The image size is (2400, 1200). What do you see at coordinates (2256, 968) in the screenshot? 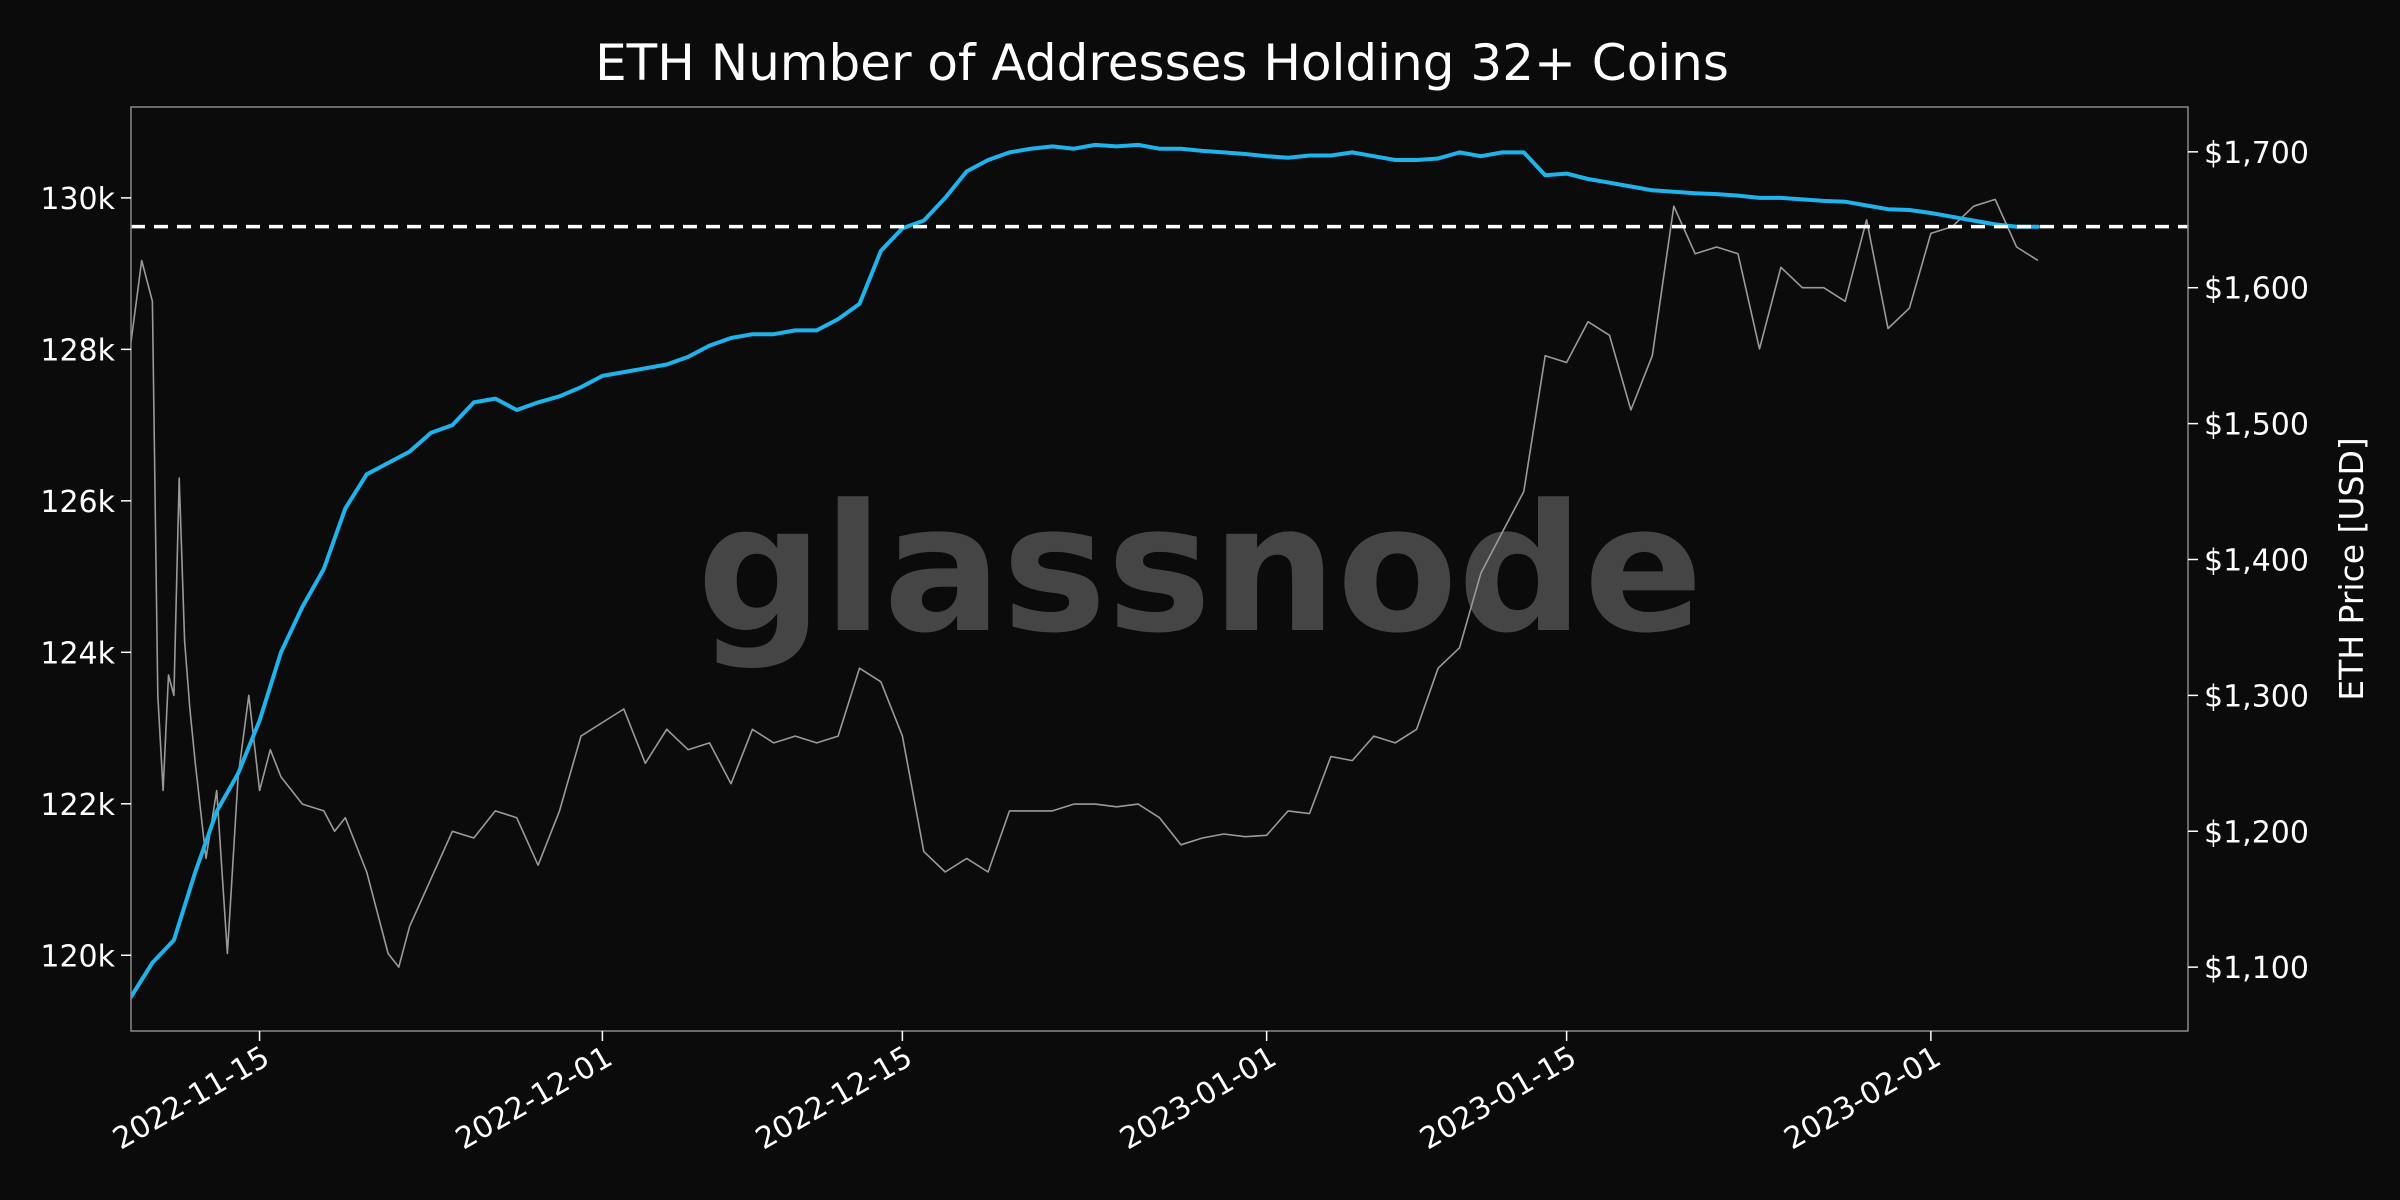
I see `y-right-tick-label: $1,100` at bounding box center [2256, 968].